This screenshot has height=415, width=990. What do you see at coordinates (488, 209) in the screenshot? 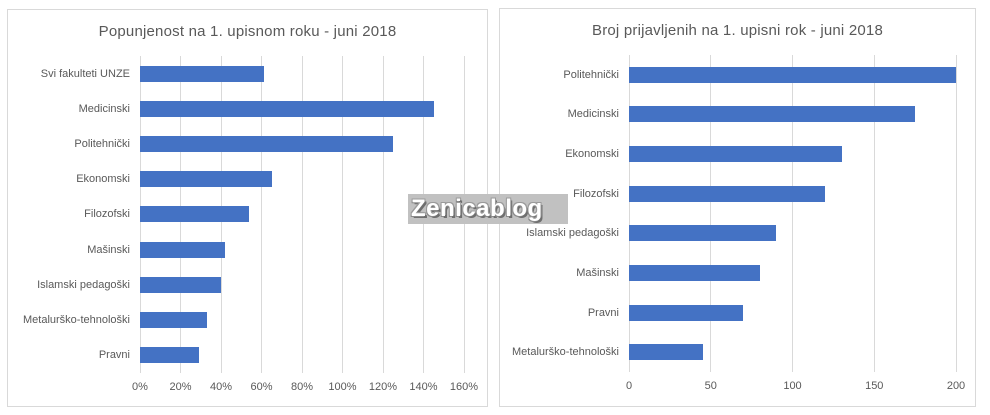
I see `zenicablog-watermark: Zenicablog` at bounding box center [488, 209].